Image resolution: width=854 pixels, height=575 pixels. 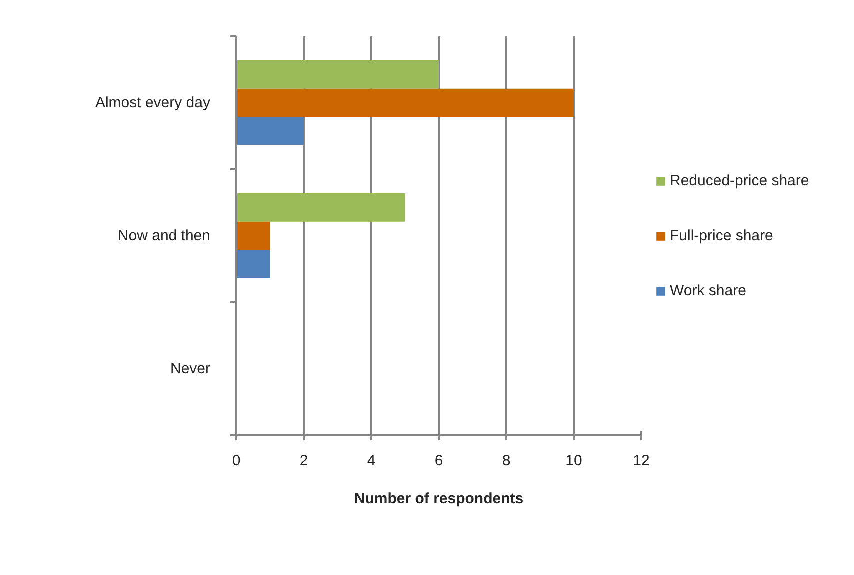 What do you see at coordinates (164, 236) in the screenshot?
I see `y-tick-label: Now and then` at bounding box center [164, 236].